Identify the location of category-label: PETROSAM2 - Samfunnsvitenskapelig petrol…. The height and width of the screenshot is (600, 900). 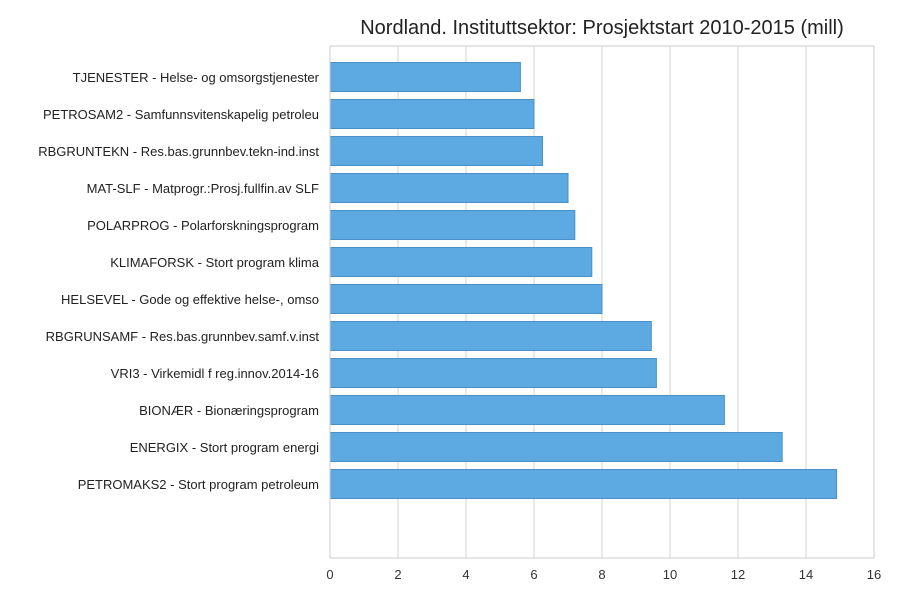
(181, 114).